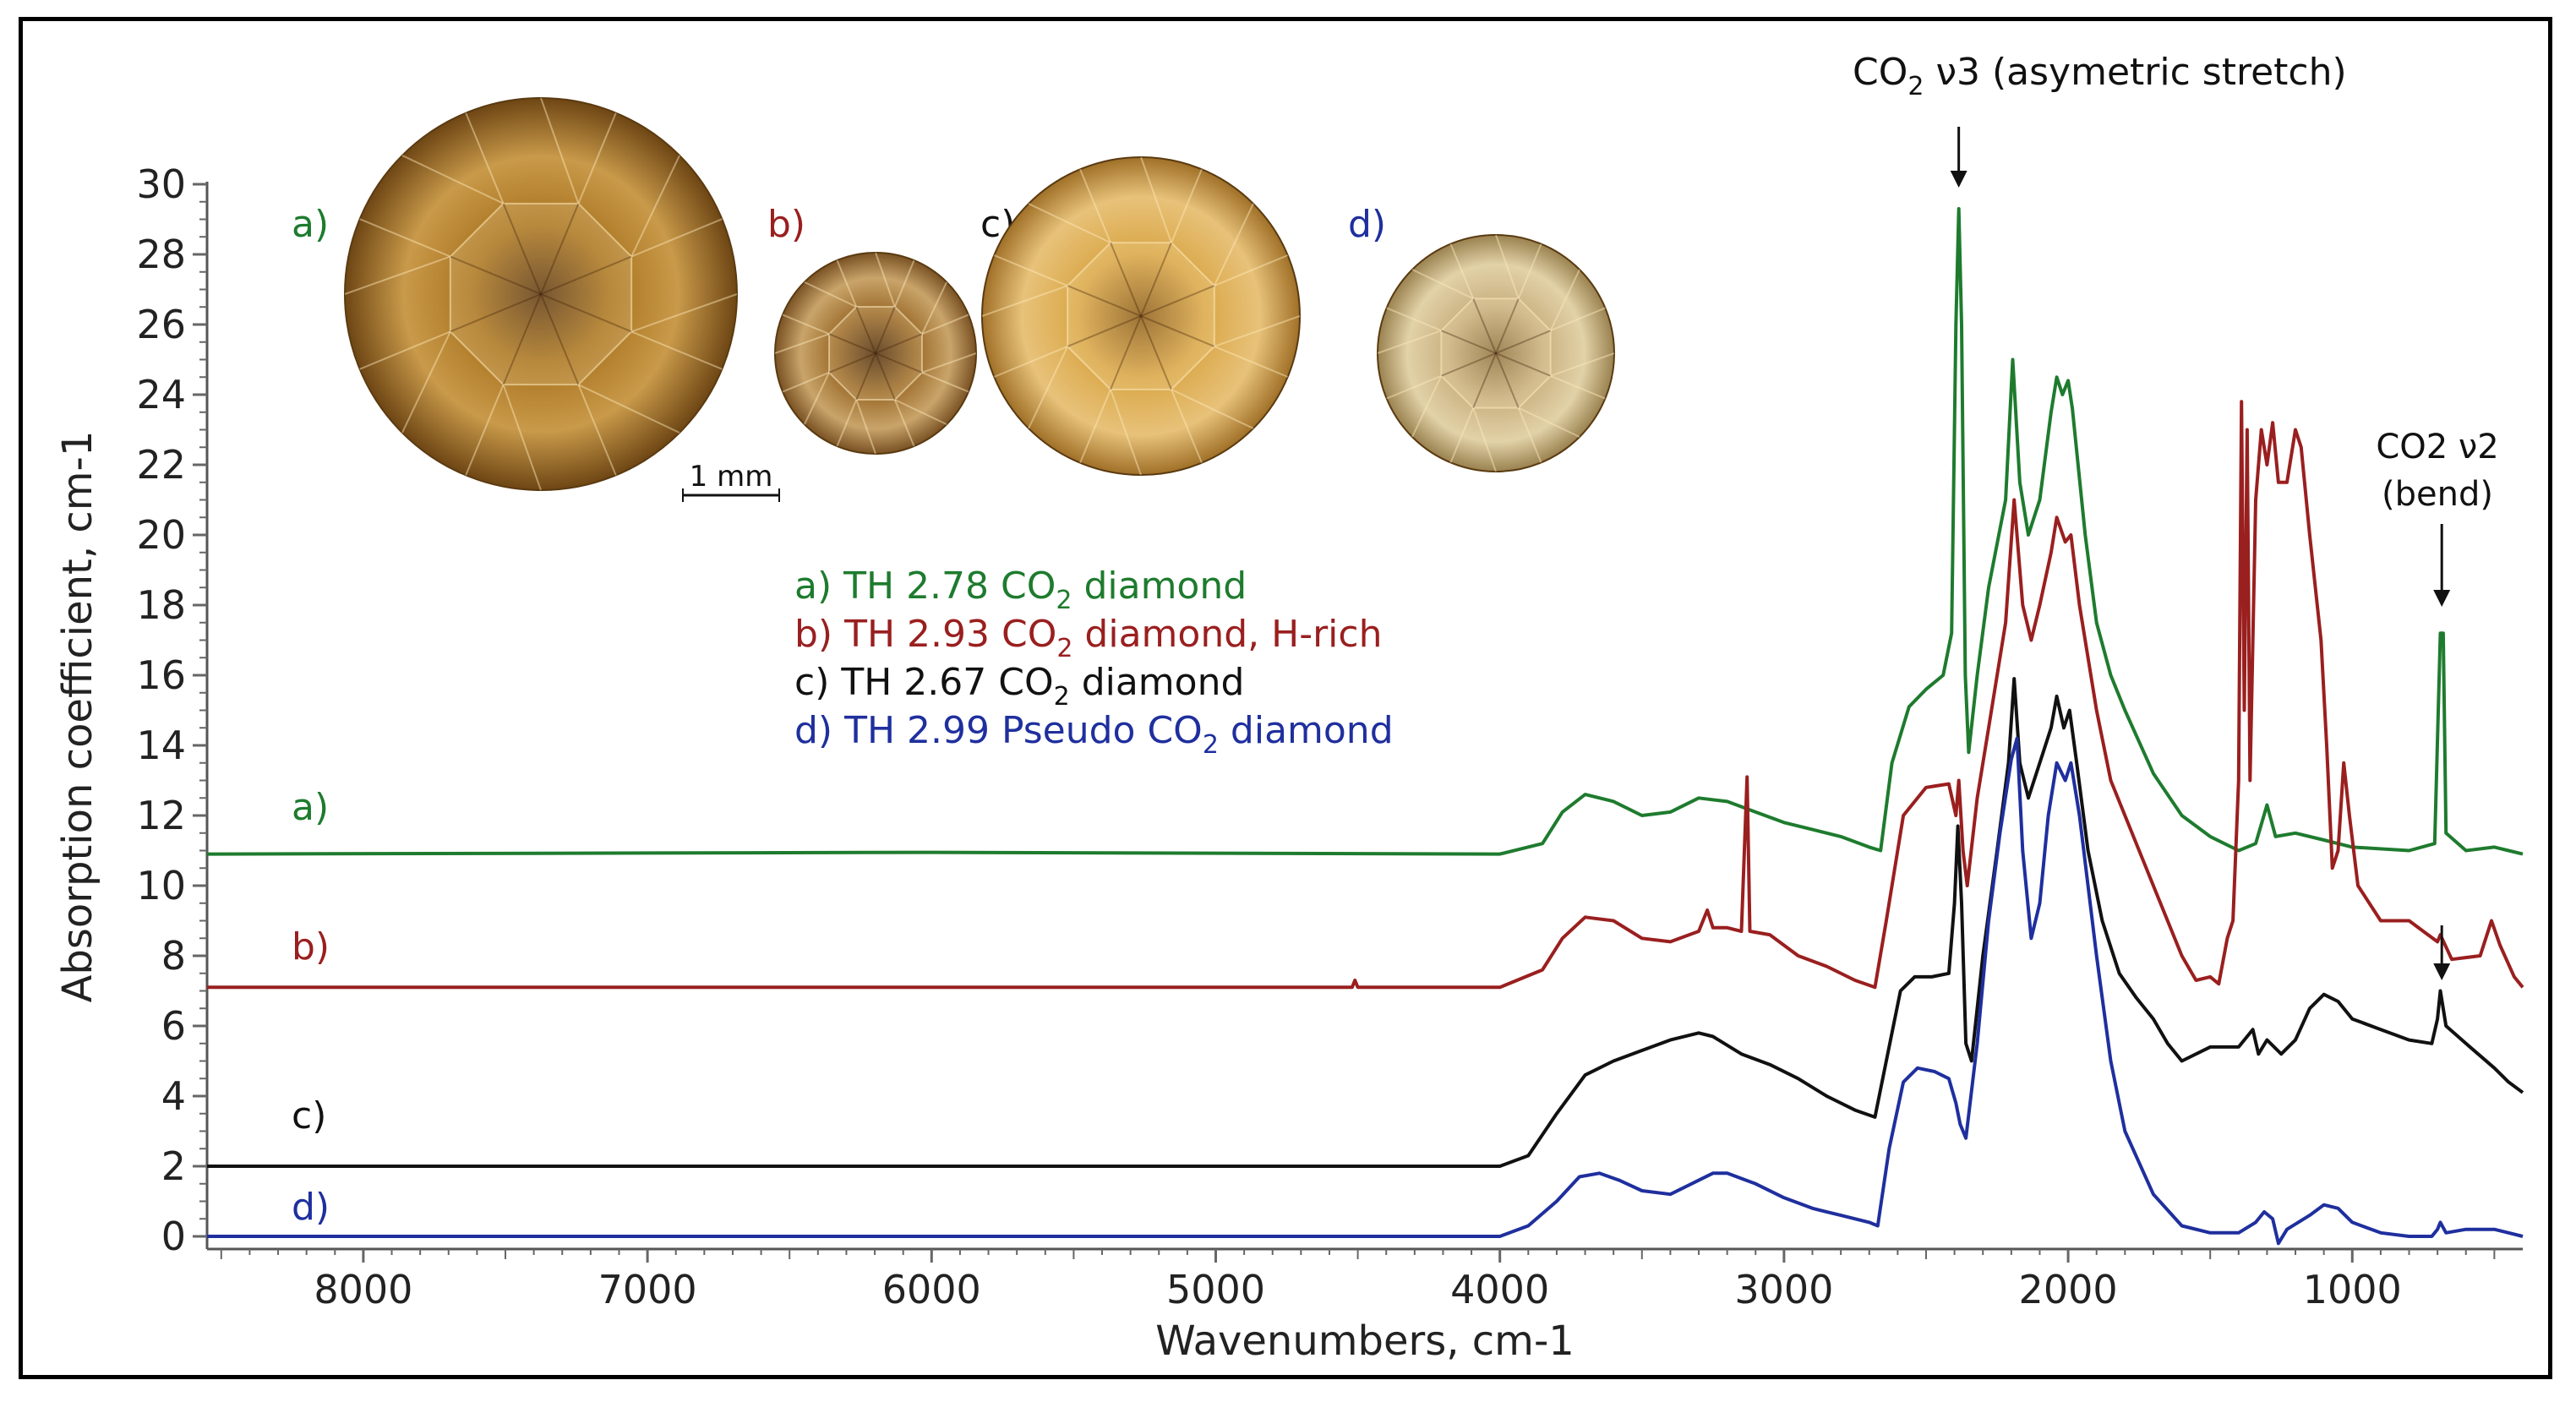 This screenshot has height=1402, width=2576. I want to click on curve-label-b: b), so click(311, 946).